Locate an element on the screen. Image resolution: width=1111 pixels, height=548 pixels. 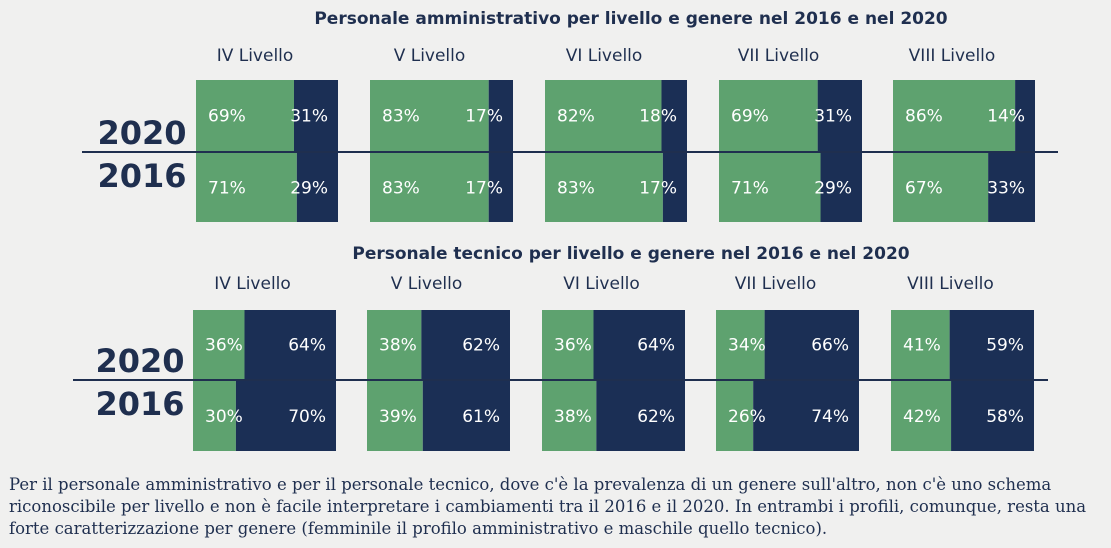
female-value-label: 39% is located at coordinates (398, 417).